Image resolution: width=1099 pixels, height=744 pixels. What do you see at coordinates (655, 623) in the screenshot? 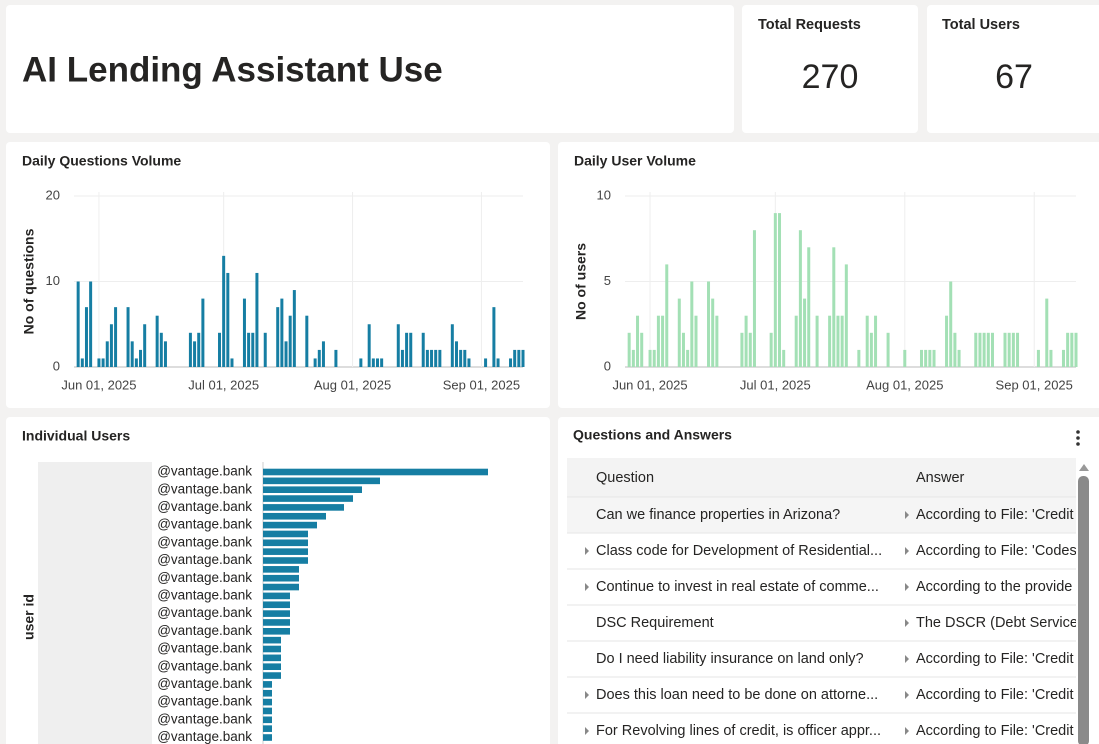
I see `question-cell: DSC Requirement` at bounding box center [655, 623].